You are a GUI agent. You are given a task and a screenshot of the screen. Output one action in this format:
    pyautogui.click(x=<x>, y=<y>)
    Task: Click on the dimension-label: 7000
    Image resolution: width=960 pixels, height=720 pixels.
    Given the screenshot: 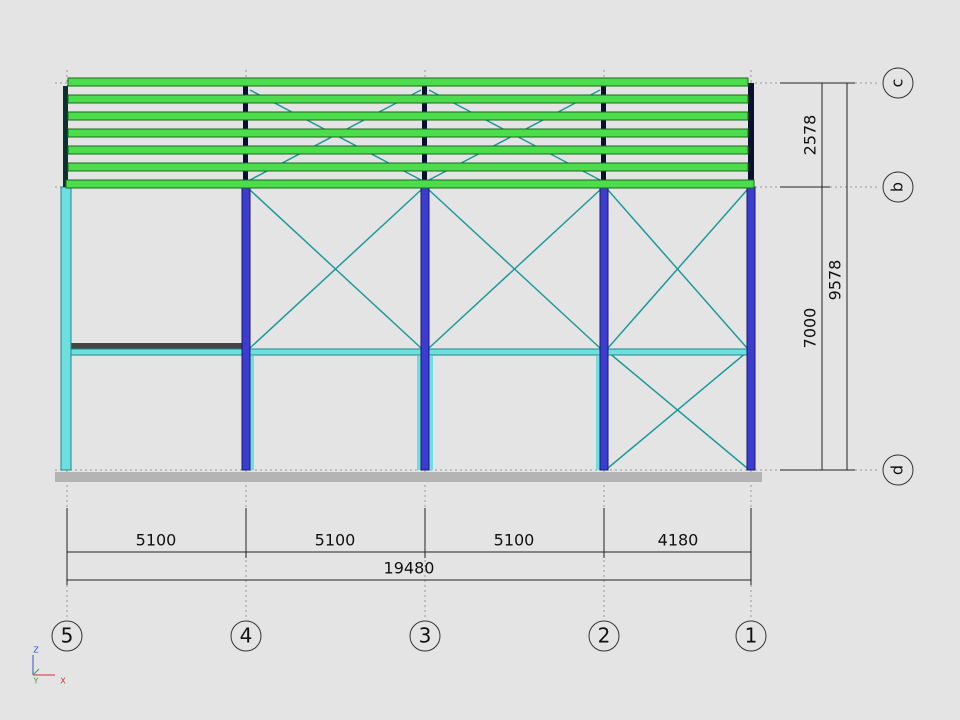 What is the action you would take?
    pyautogui.click(x=810, y=328)
    